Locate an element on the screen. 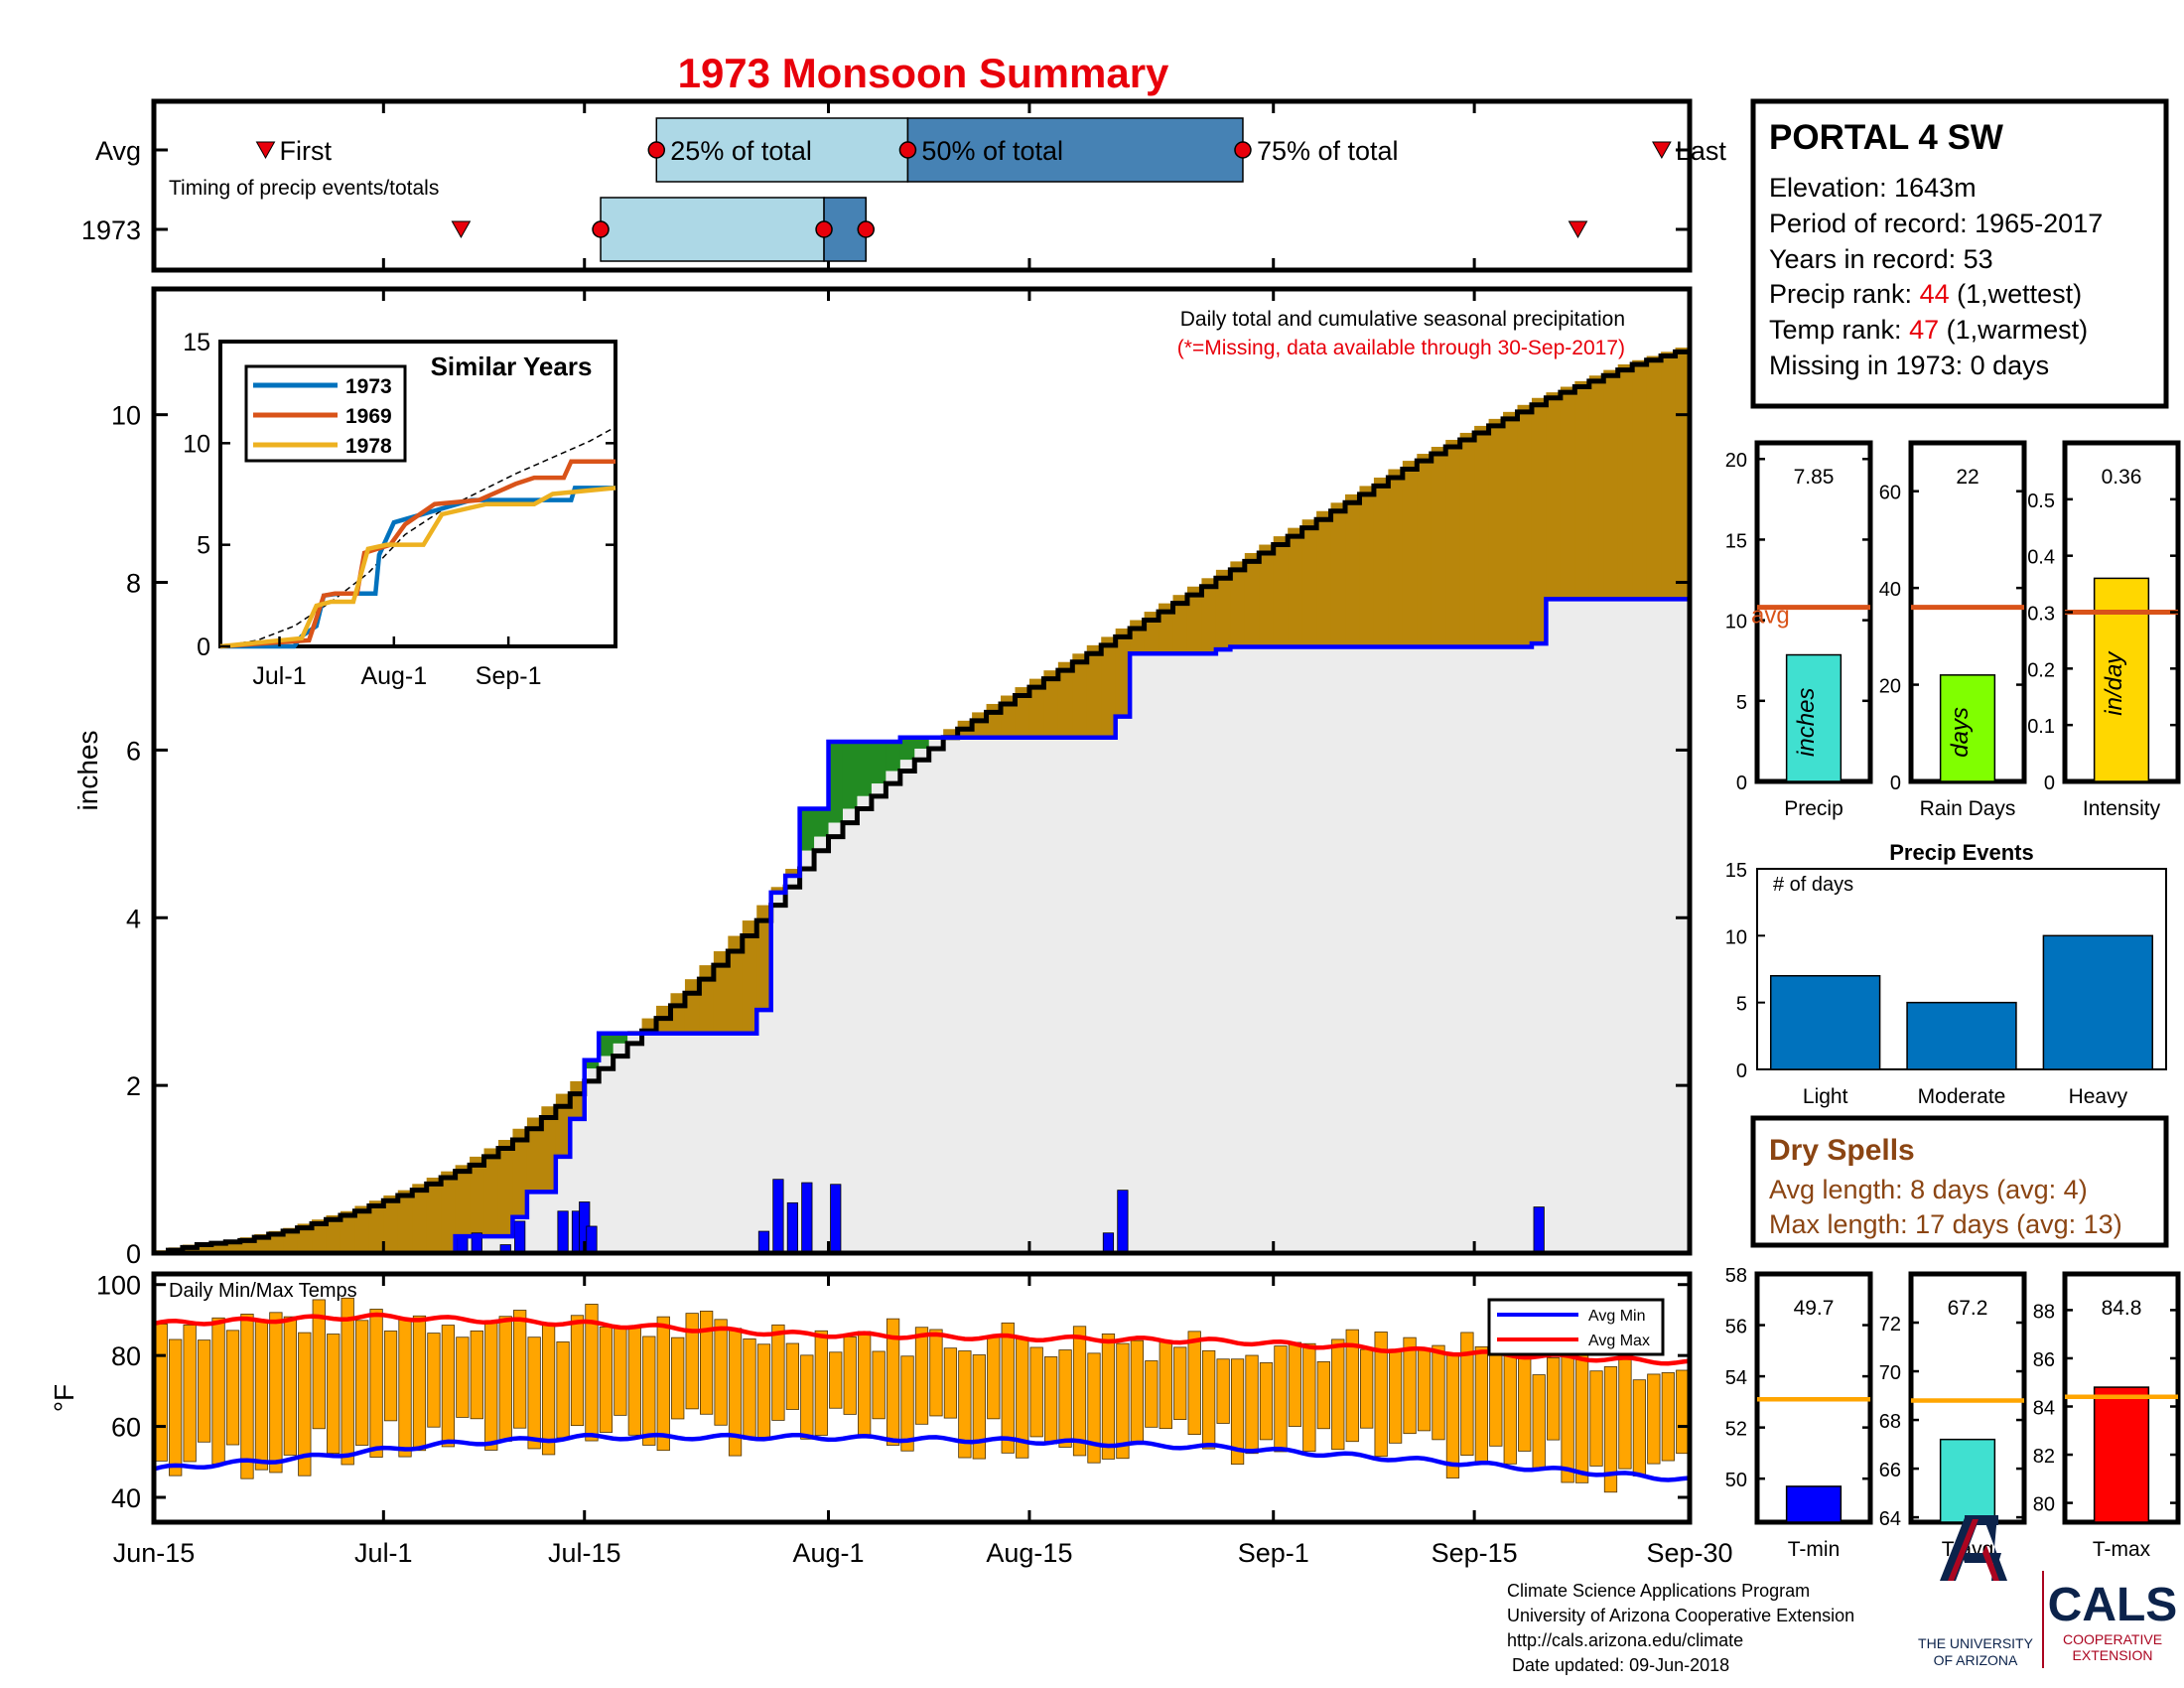 This screenshot has height=1688, width=2184. dry-spells-title: Dry Spells is located at coordinates (1842, 1150).